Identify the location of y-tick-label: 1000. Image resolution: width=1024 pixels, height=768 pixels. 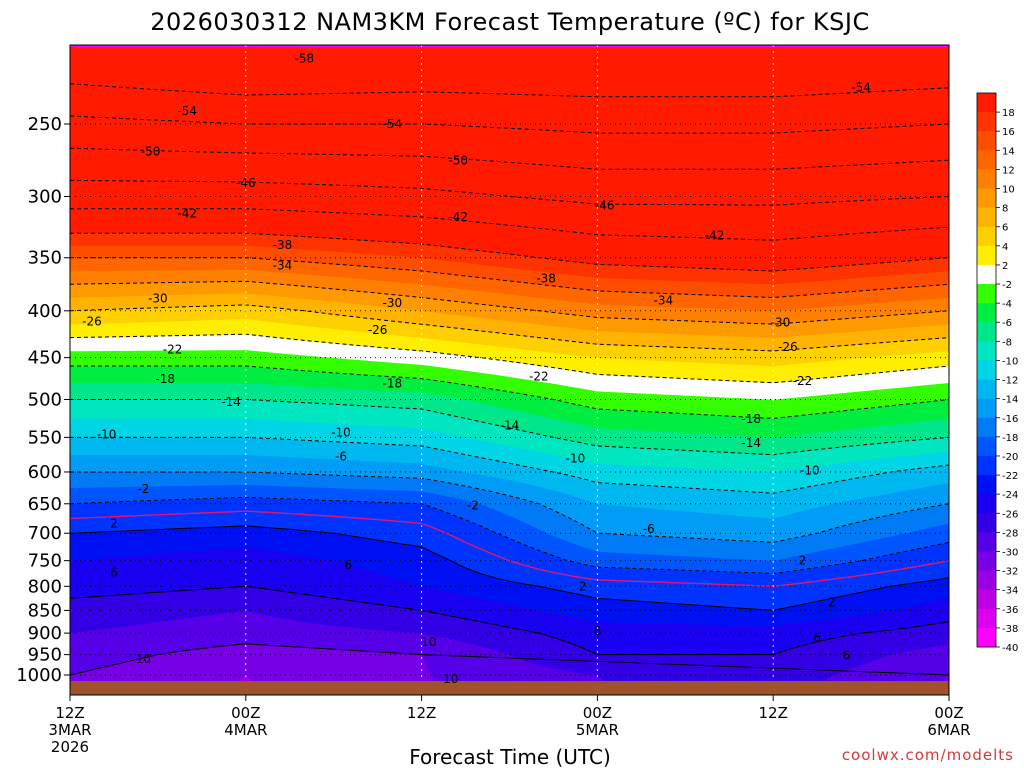
(39, 675).